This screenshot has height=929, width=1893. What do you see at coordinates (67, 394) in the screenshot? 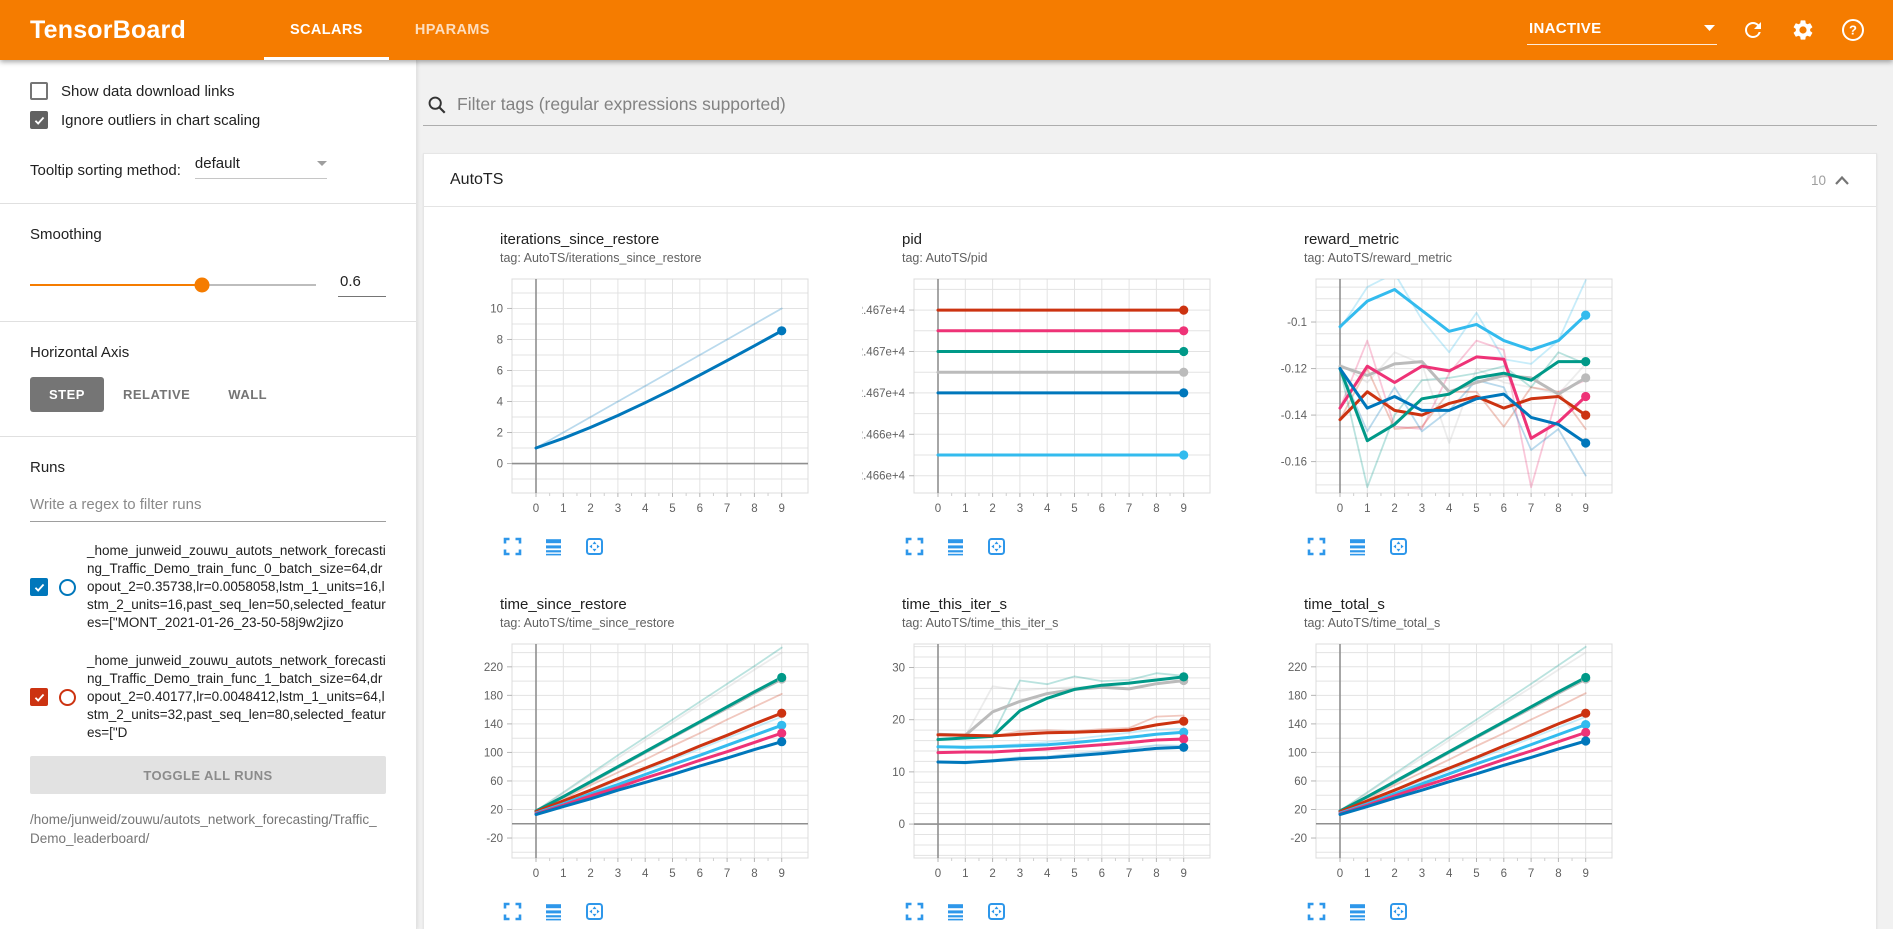
I see `axis-step-button: STEP` at bounding box center [67, 394].